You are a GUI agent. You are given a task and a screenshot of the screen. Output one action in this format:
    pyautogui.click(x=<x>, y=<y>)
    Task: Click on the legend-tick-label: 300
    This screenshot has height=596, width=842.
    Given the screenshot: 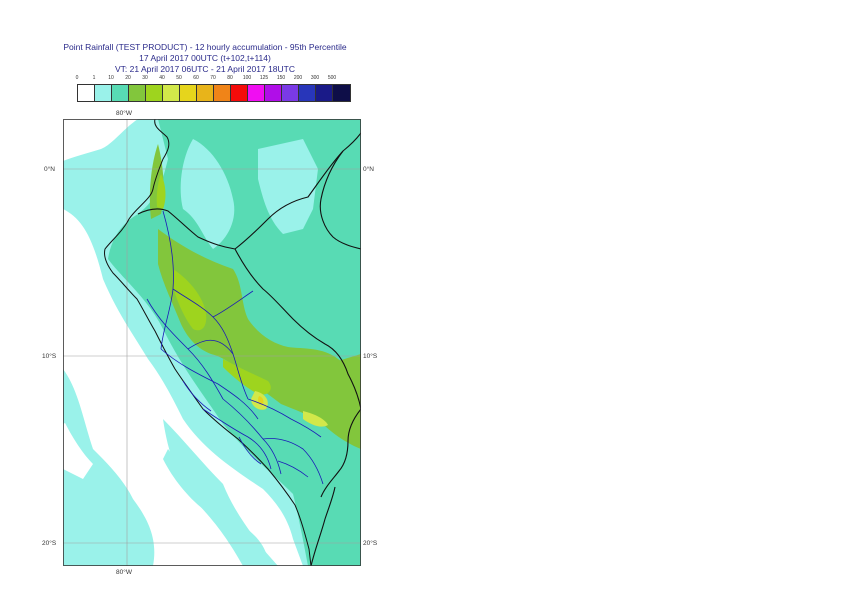 What is the action you would take?
    pyautogui.click(x=315, y=78)
    